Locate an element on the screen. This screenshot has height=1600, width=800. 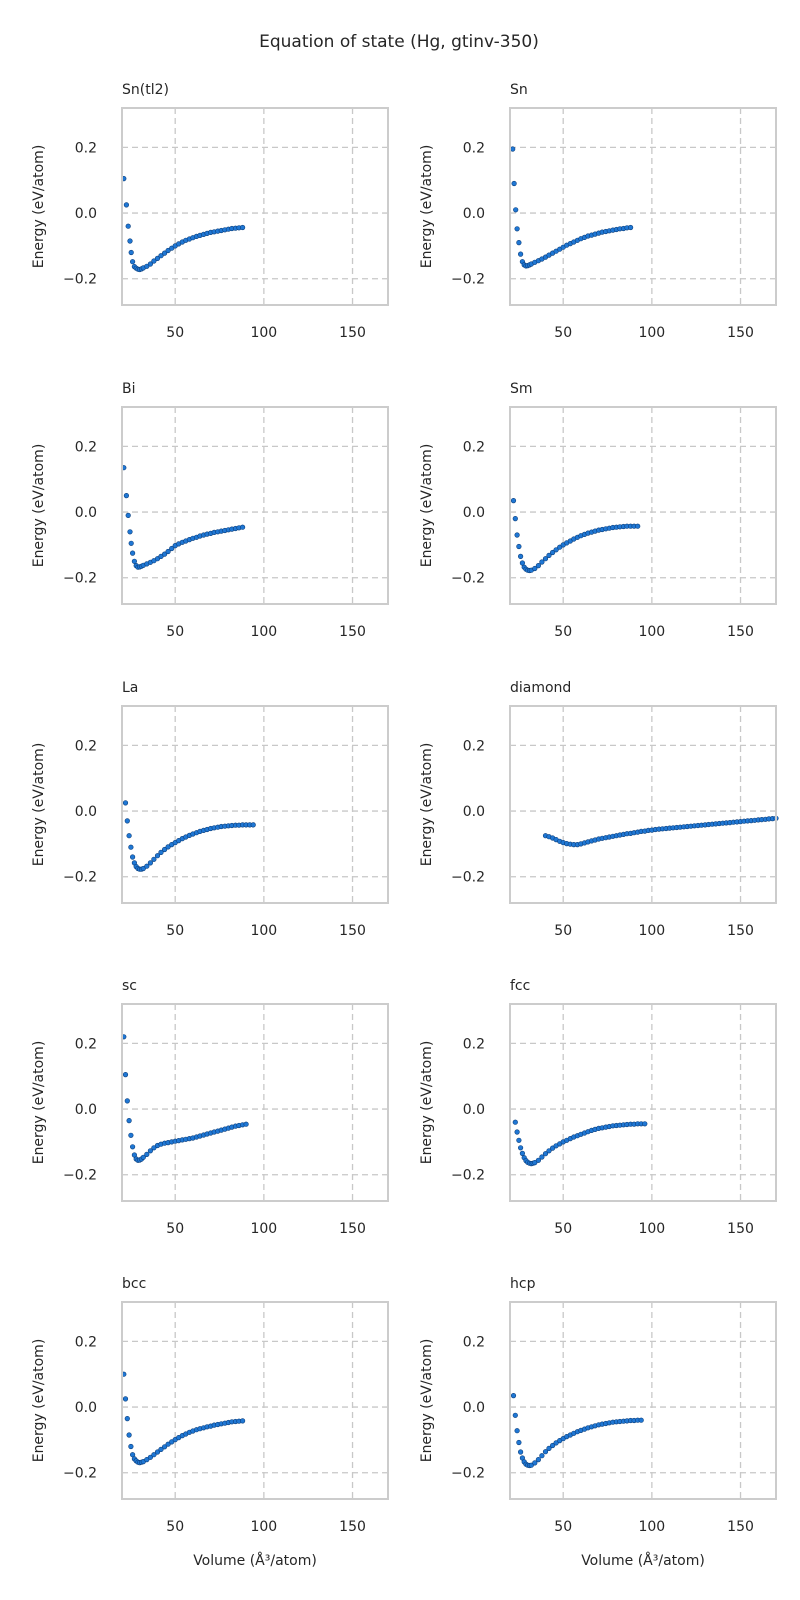
panel-sm: Sm 50 100 150 0.2 0.0 −0.2 Energy (eV/atom) is located at coordinates (598, 510).